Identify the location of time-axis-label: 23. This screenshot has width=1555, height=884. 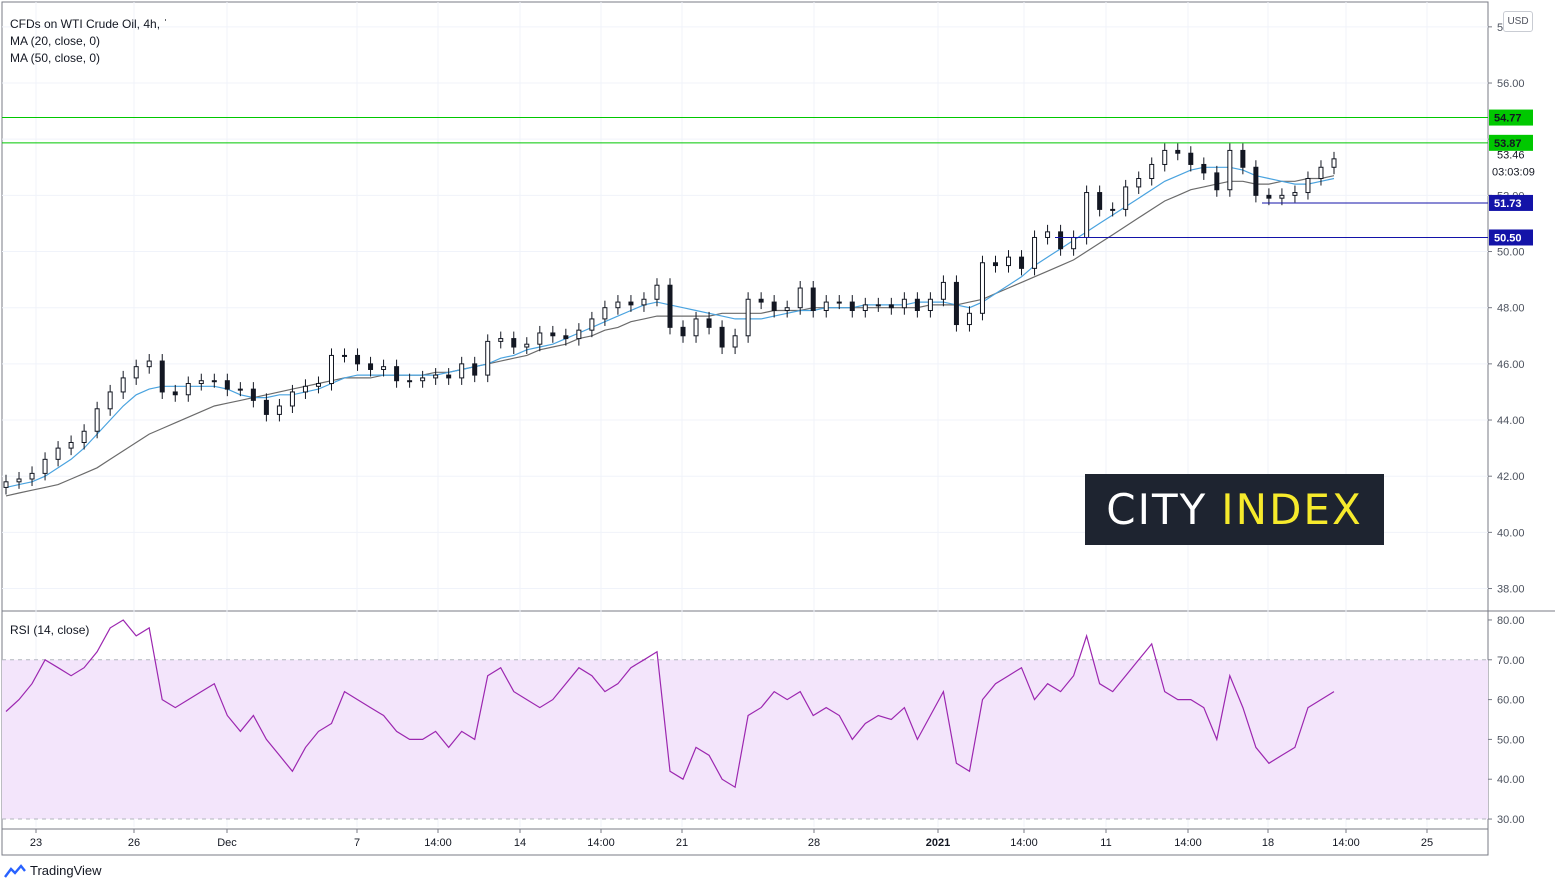
(36, 843).